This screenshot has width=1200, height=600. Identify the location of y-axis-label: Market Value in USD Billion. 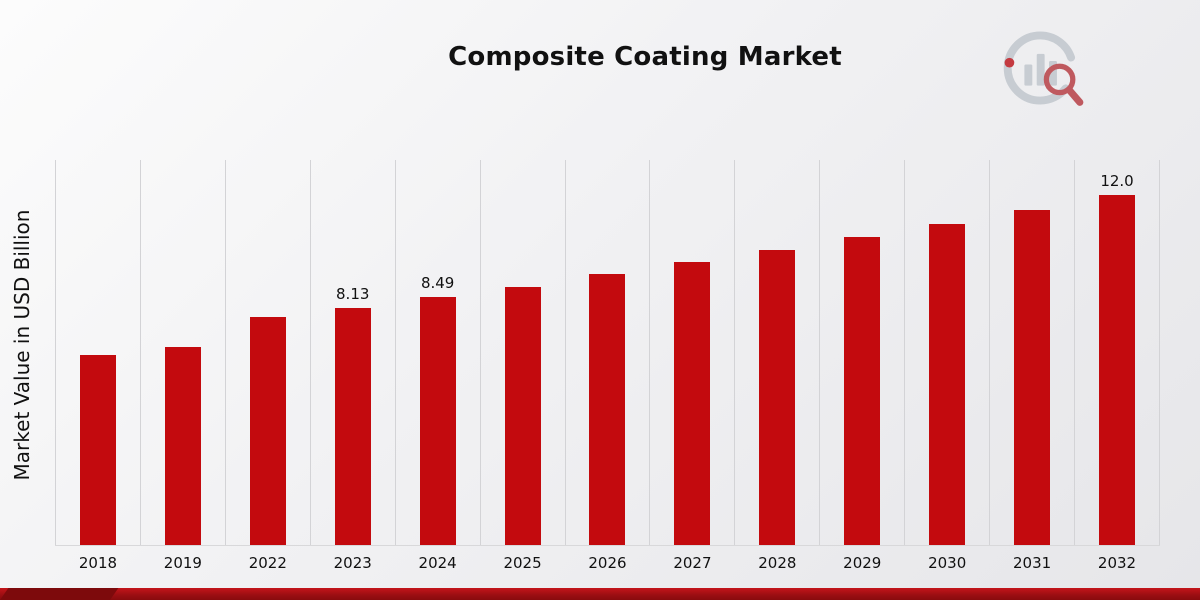
(22, 345).